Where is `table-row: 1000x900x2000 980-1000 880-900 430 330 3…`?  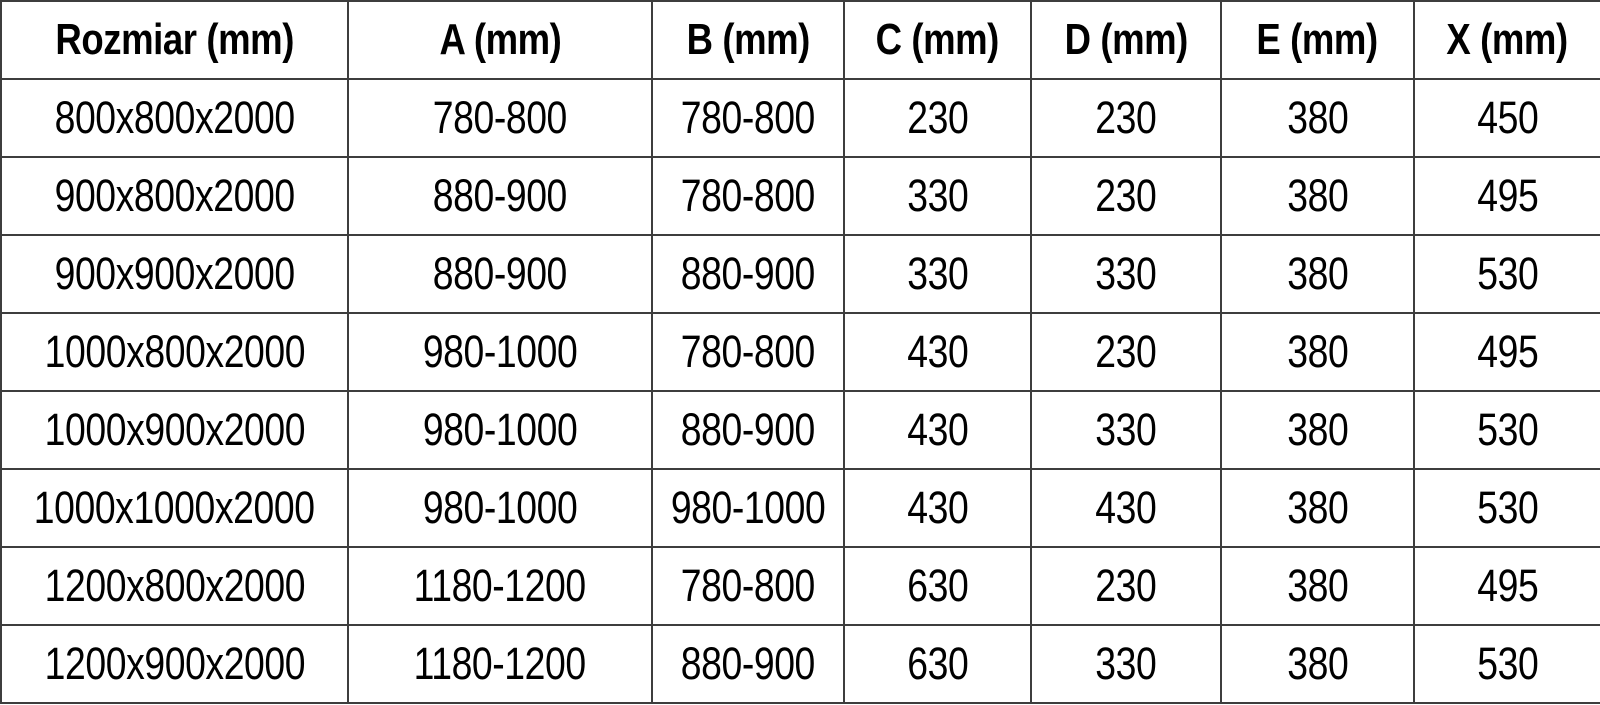 table-row: 1000x900x2000 980-1000 880-900 430 330 3… is located at coordinates (800, 430).